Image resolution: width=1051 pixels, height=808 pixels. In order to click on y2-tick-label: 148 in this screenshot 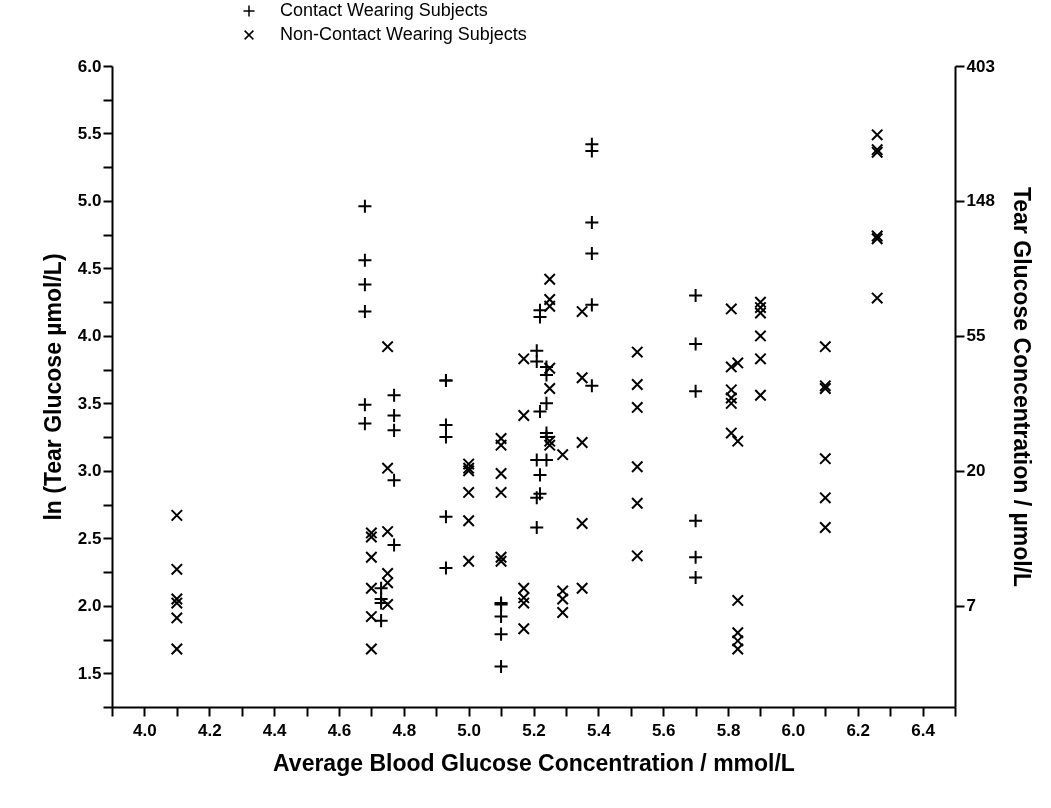, I will do `click(980, 201)`.